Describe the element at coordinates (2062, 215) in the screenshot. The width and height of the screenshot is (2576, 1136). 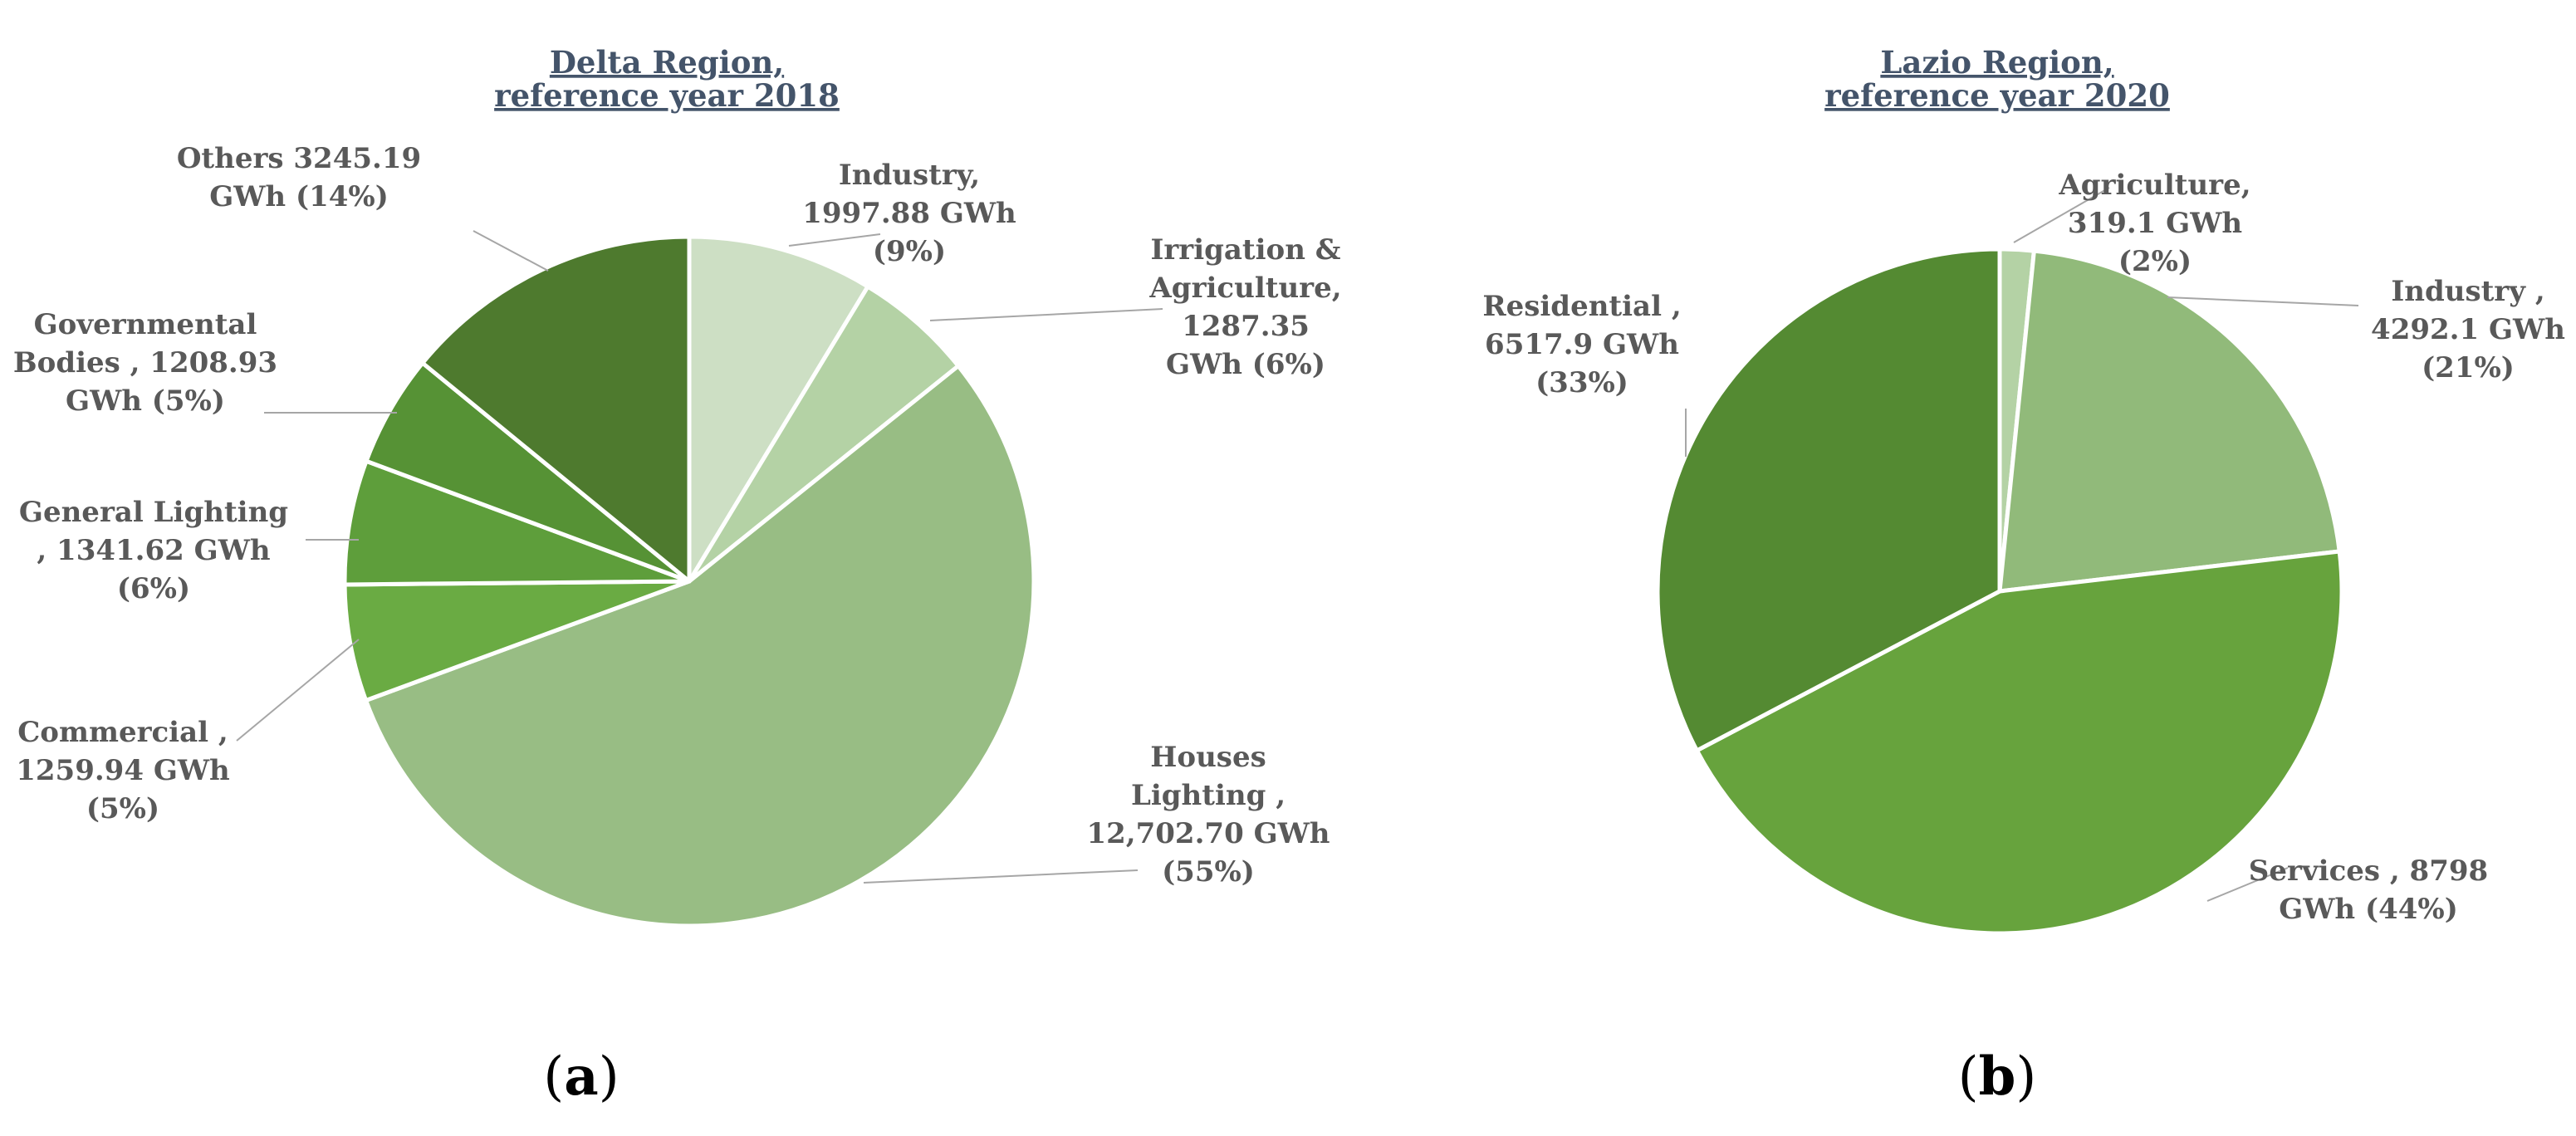
I see `leader-line-agriculture` at that location.